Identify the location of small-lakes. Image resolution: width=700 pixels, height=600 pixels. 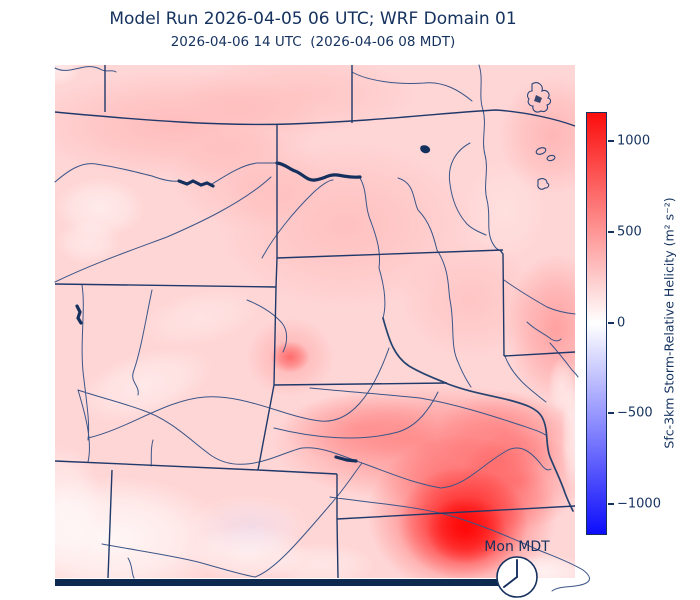
(488, 136).